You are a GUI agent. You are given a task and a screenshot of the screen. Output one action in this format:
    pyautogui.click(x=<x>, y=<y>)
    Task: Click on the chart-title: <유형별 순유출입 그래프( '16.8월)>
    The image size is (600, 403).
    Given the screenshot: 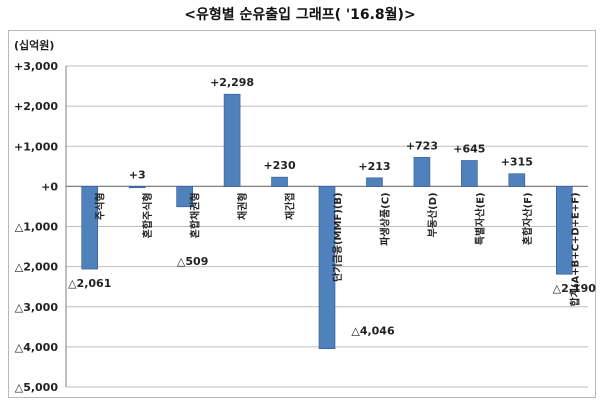 What is the action you would take?
    pyautogui.click(x=300, y=15)
    